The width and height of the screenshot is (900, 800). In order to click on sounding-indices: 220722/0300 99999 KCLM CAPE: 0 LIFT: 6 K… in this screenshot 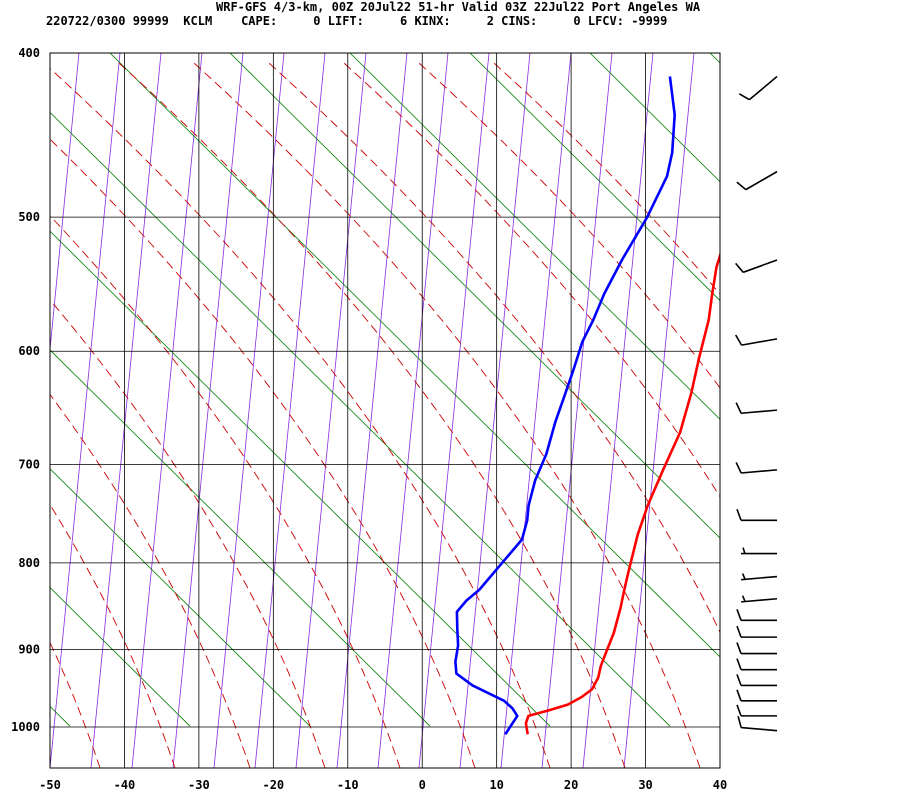, I will do `click(357, 21)`.